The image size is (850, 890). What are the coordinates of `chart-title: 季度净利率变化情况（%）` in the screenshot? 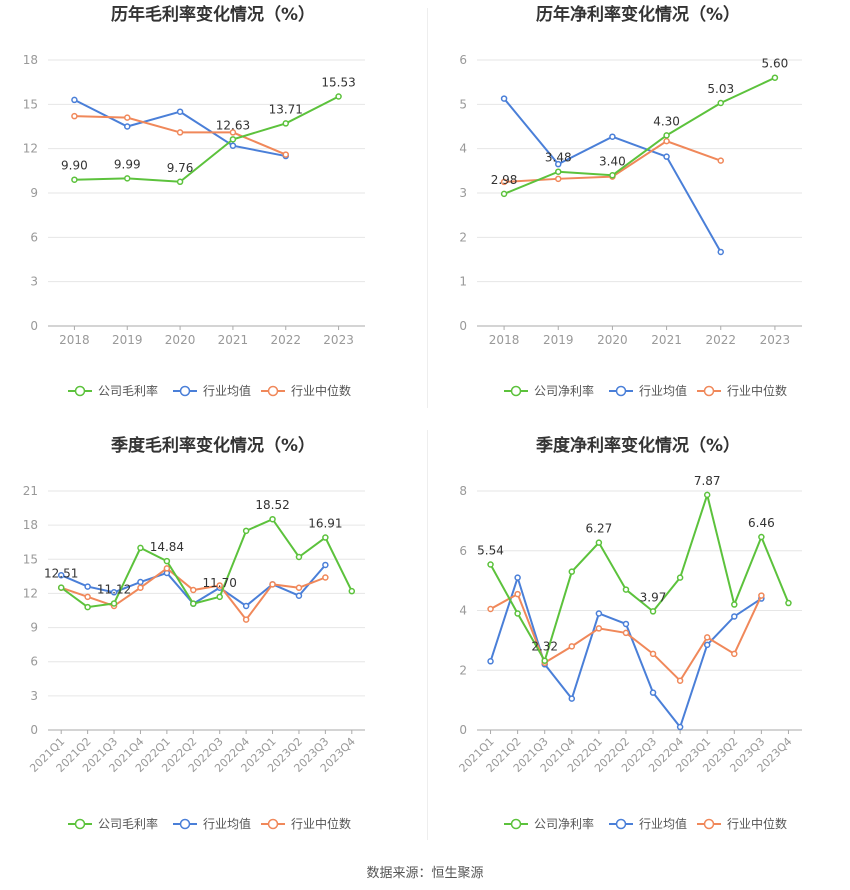 It's located at (638, 445).